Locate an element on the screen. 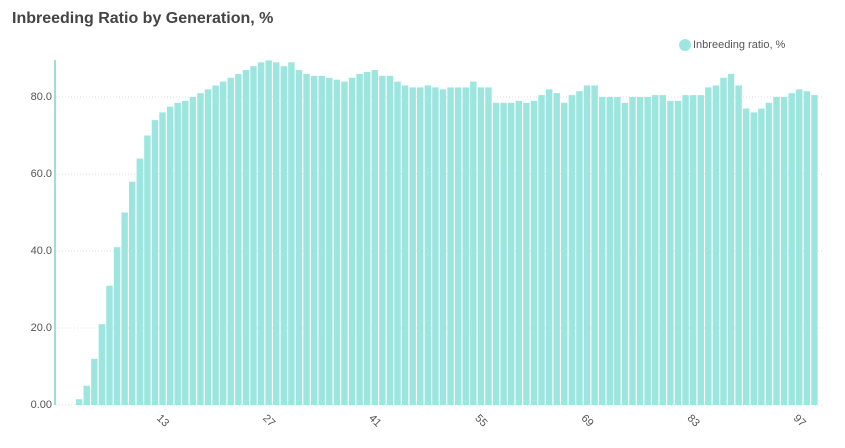 Image resolution: width=845 pixels, height=448 pixels. y-tick-label: 20.0 is located at coordinates (41, 328).